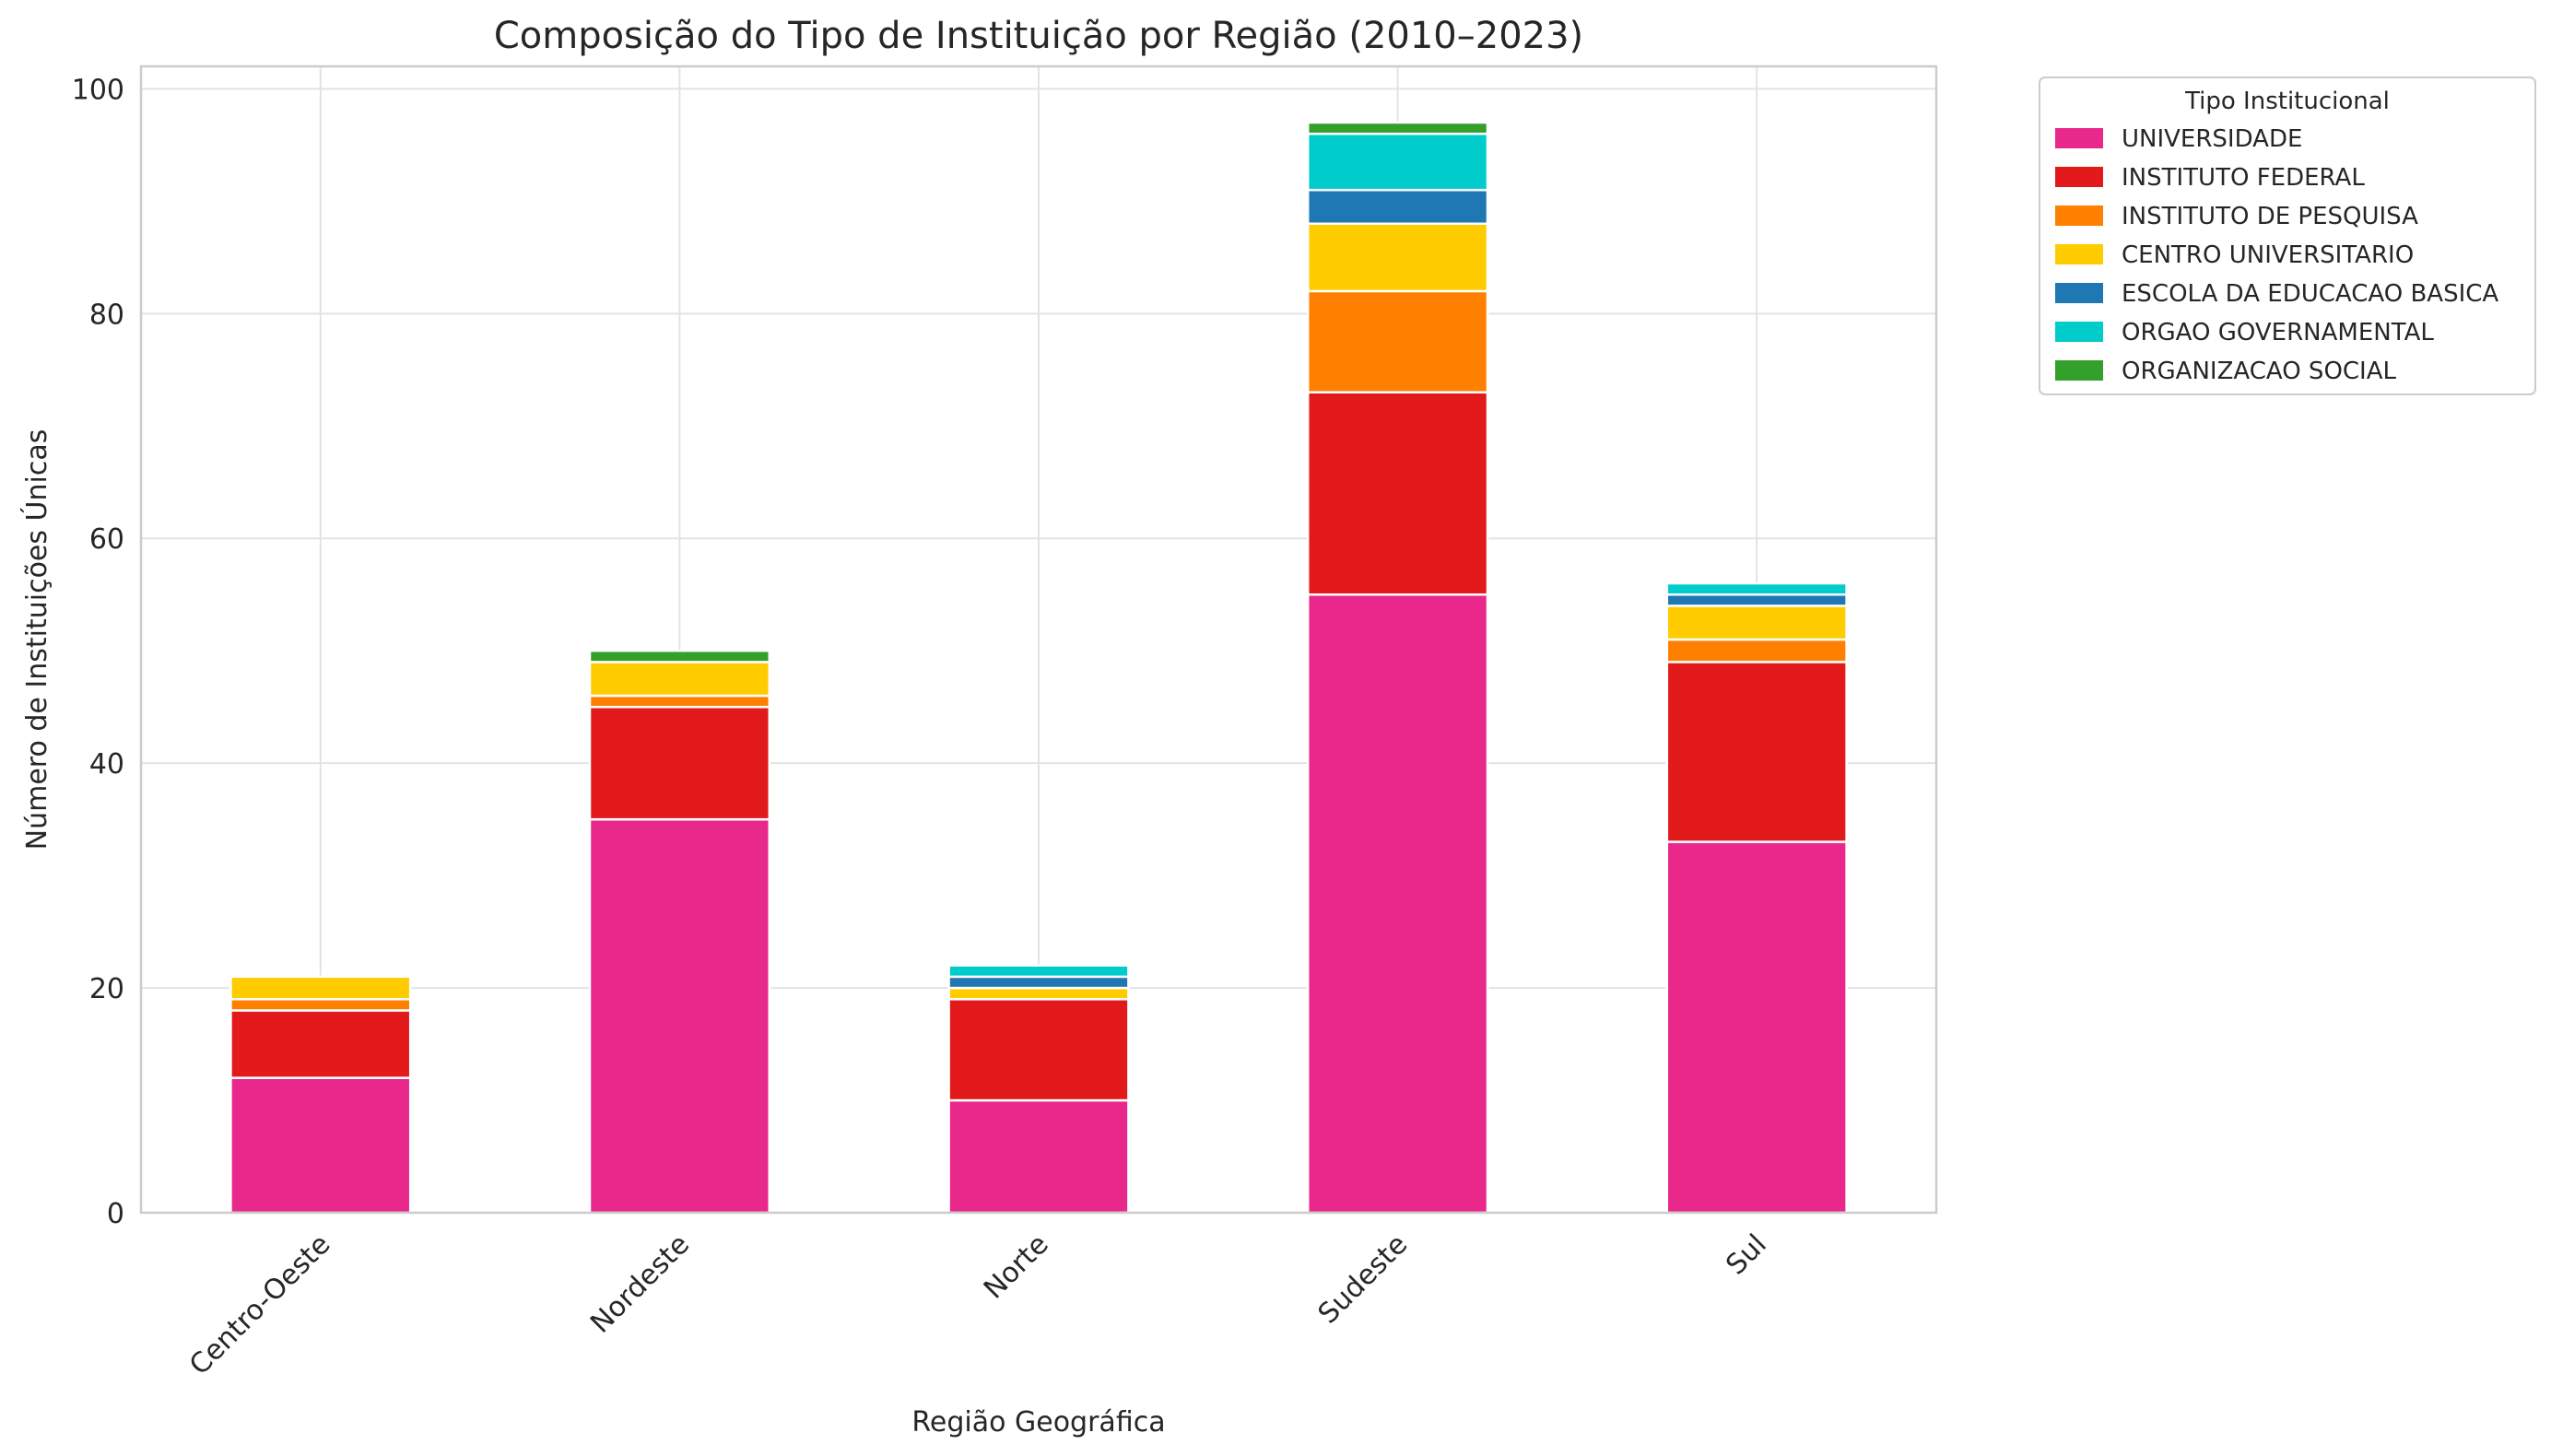  What do you see at coordinates (640, 1284) in the screenshot?
I see `x-tick-label: Nordeste` at bounding box center [640, 1284].